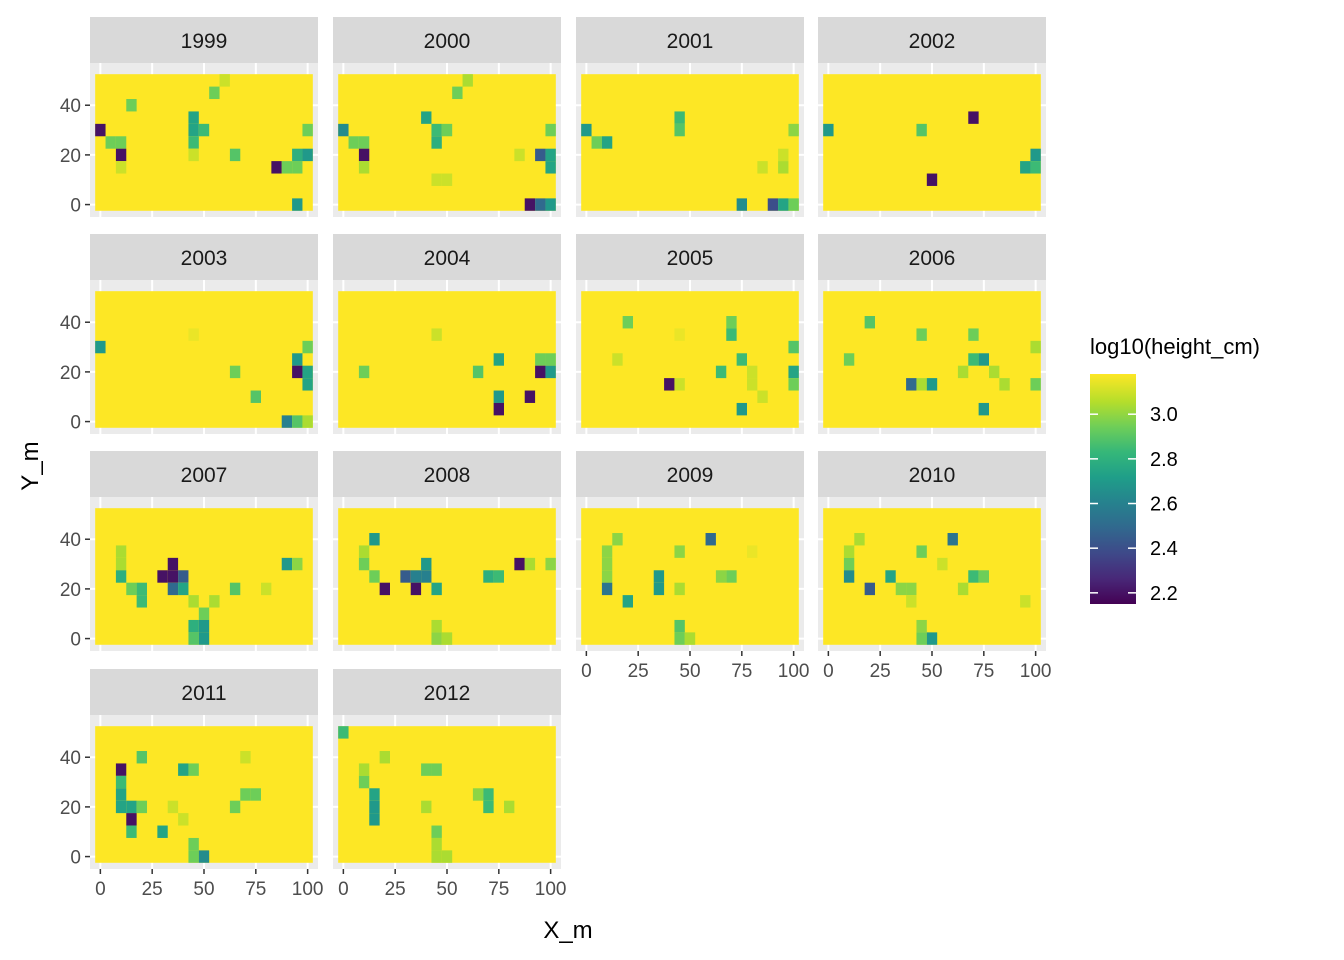 Image resolution: width=1344 pixels, height=960 pixels. Describe the element at coordinates (255, 889) in the screenshot. I see `x-tick-label: 75` at that location.